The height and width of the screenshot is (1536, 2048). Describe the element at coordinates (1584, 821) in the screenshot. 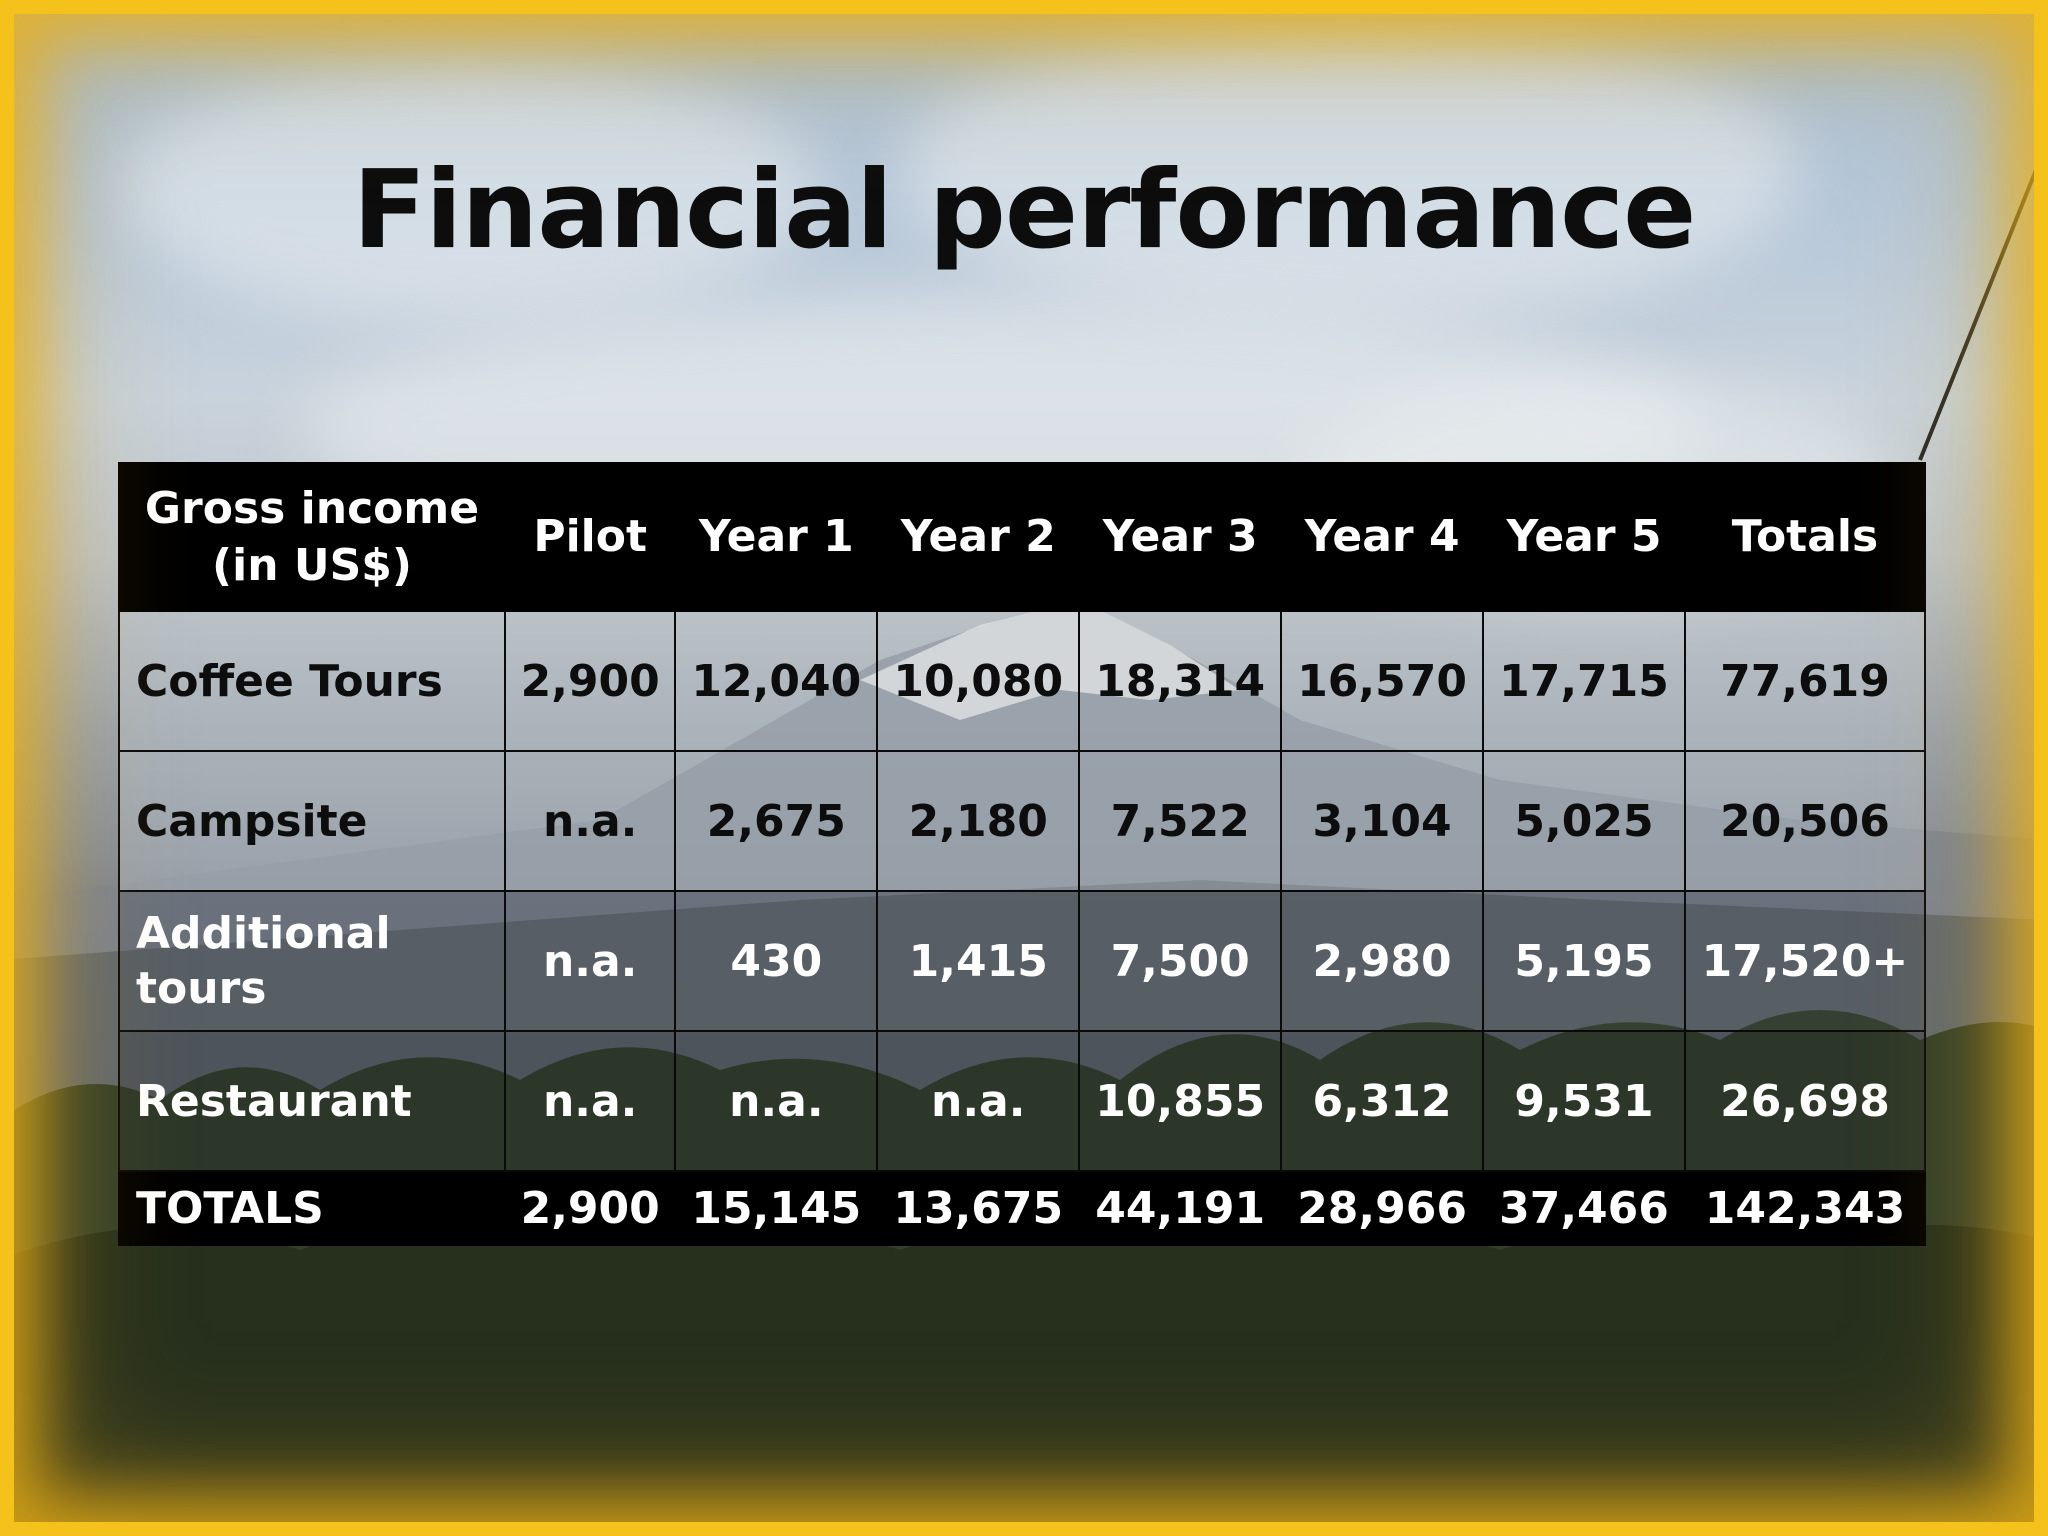

I see `table-cell: 5,025` at that location.